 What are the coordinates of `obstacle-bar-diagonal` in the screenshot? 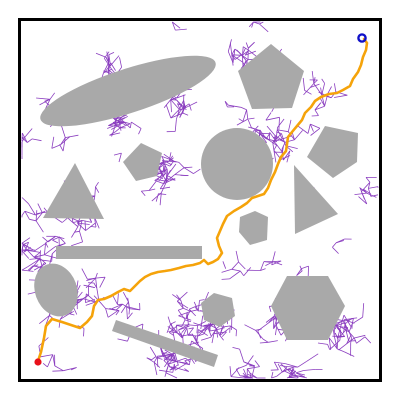 It's located at (165, 343).